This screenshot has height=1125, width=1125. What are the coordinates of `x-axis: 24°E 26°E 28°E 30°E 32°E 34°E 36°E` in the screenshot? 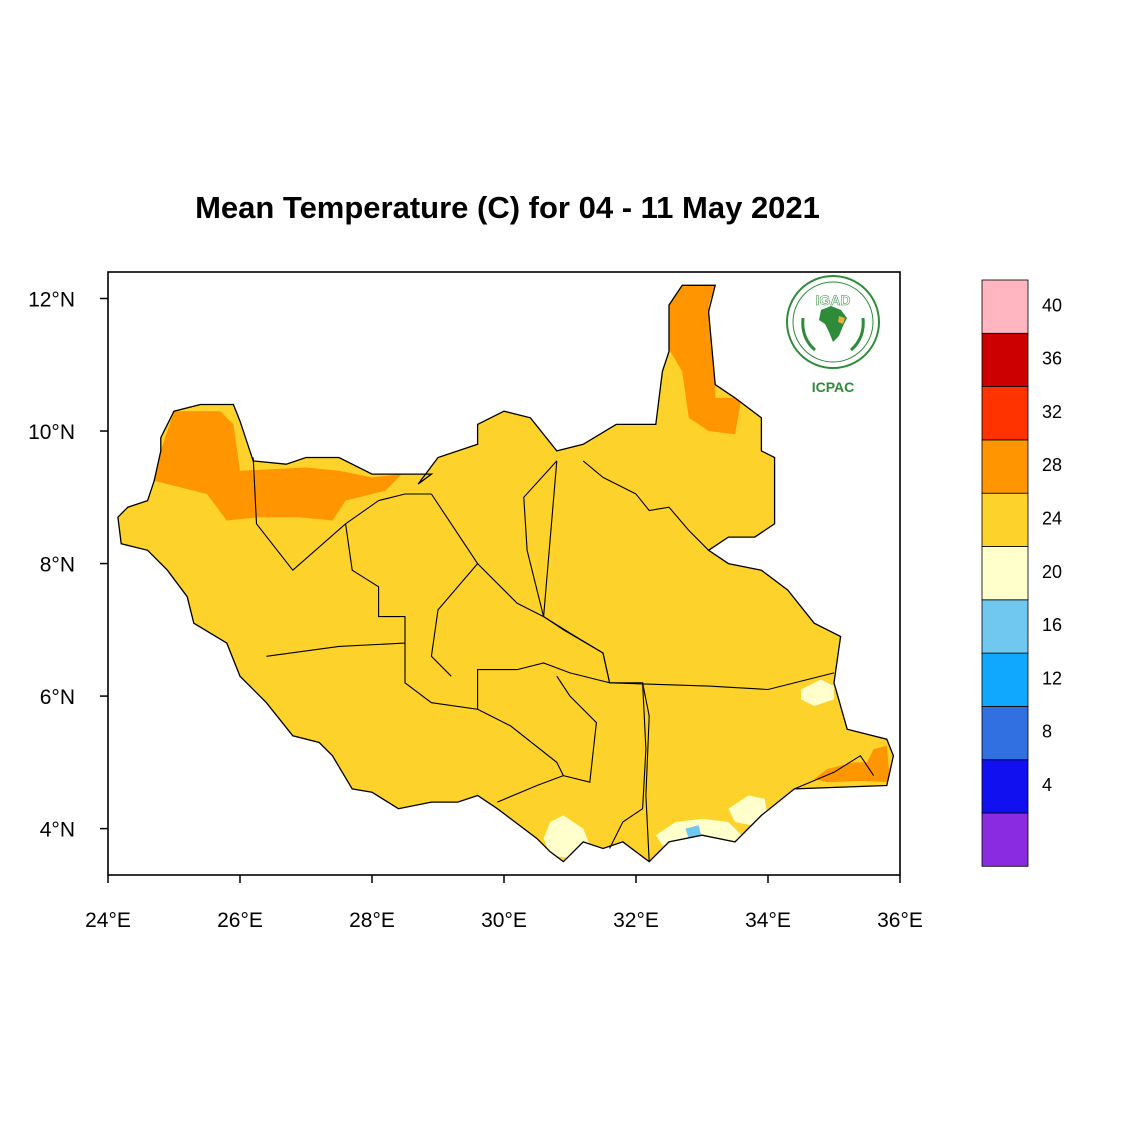 It's located at (504, 903).